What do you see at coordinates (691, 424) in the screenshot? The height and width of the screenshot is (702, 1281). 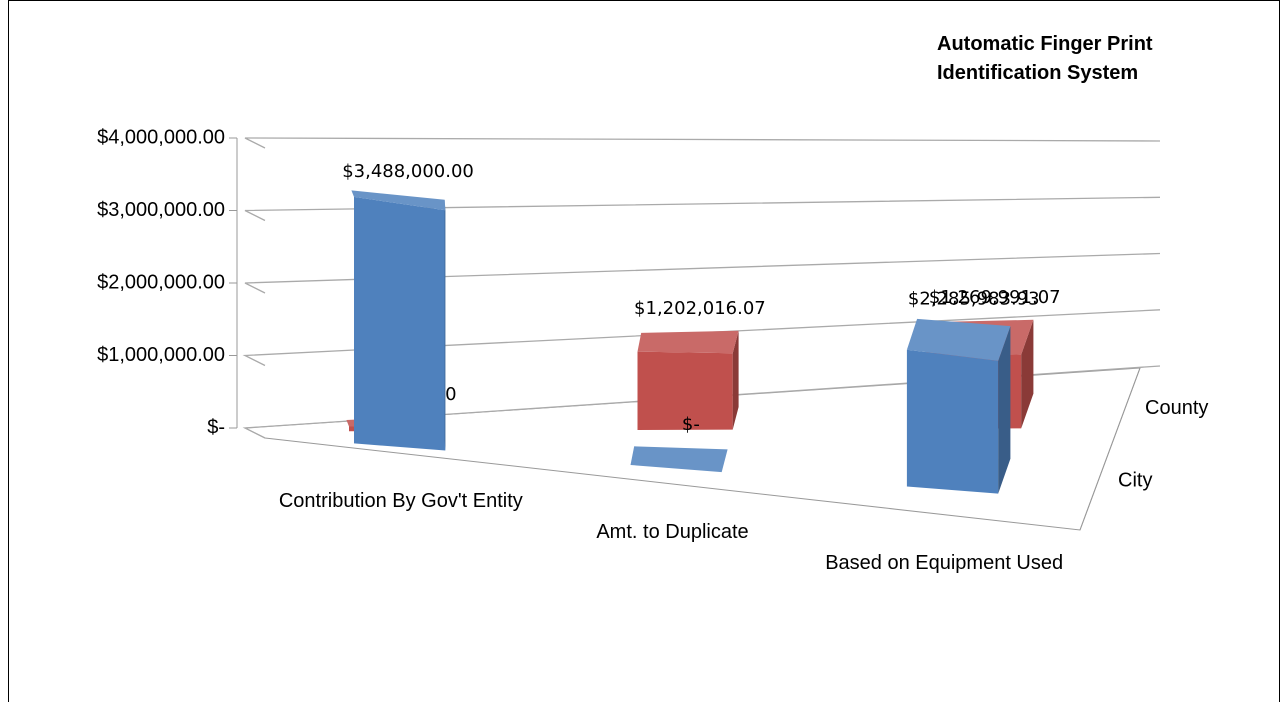 I see `value-label: $-` at bounding box center [691, 424].